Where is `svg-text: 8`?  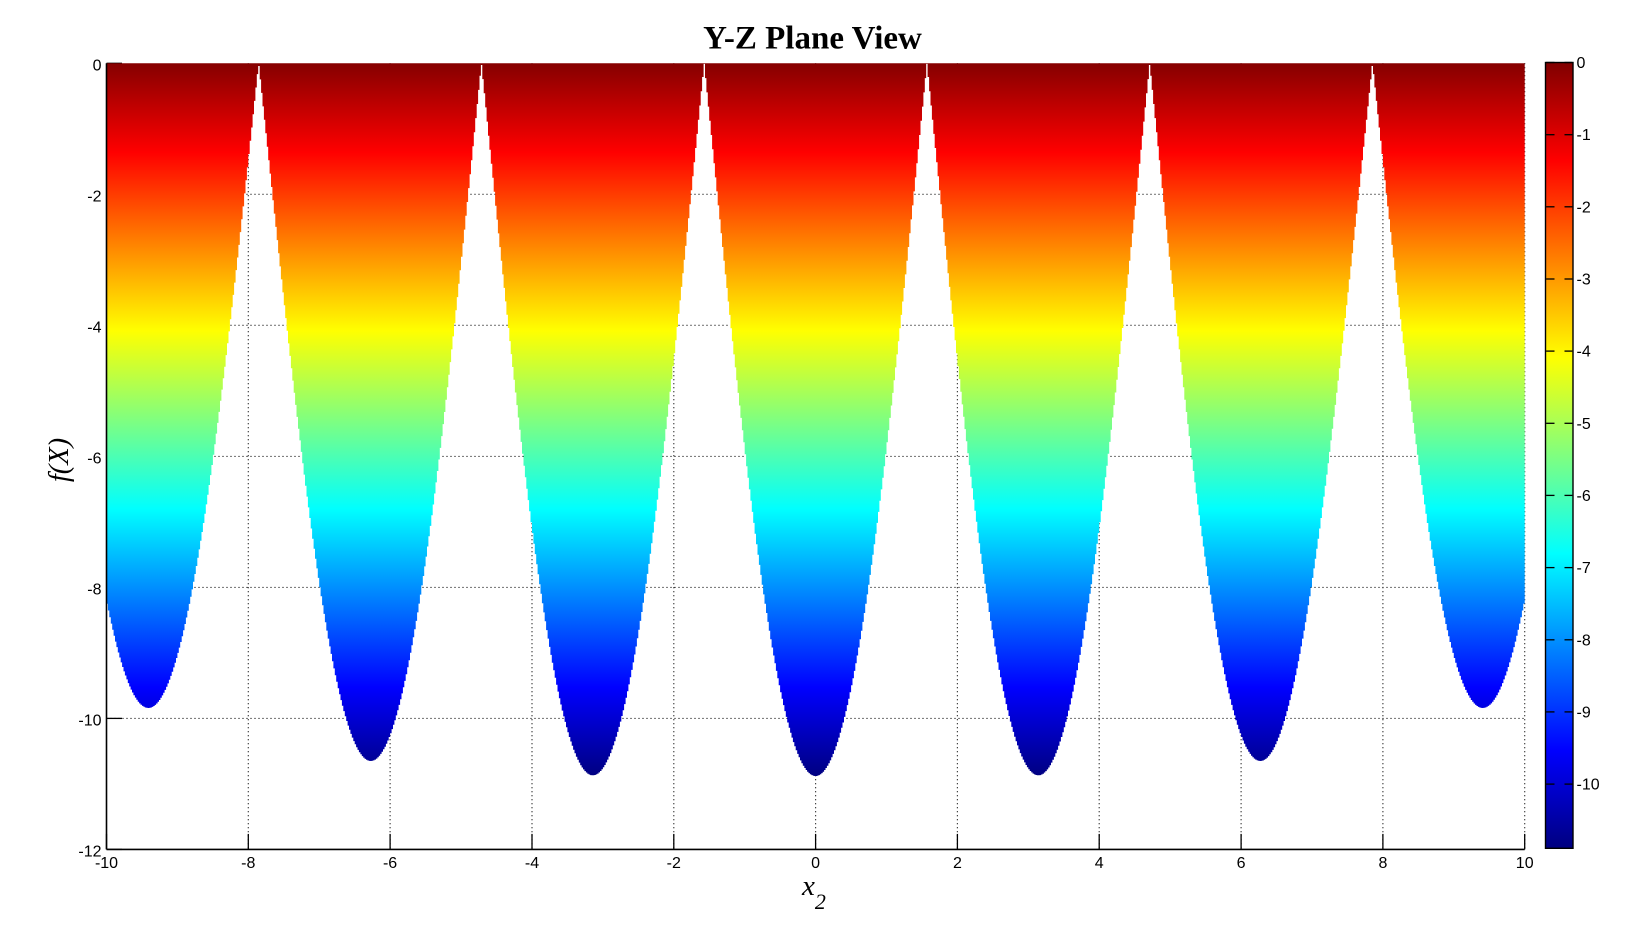 svg-text: 8 is located at coordinates (1382, 863).